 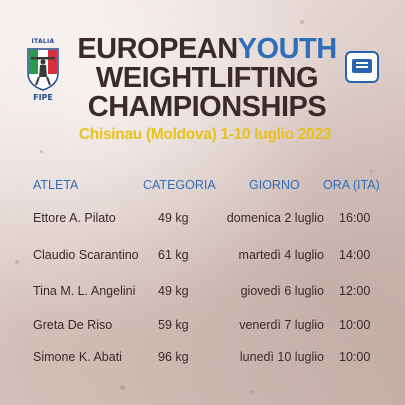 I want to click on federation-logo: ITALIA FIPE, so click(x=43, y=71).